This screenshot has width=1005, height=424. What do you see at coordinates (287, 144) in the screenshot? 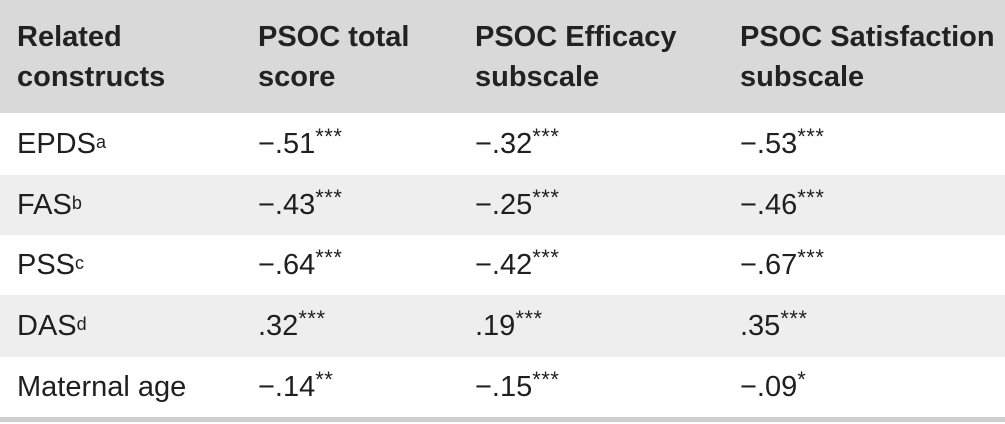
I see `correlation-value: −.51` at bounding box center [287, 144].